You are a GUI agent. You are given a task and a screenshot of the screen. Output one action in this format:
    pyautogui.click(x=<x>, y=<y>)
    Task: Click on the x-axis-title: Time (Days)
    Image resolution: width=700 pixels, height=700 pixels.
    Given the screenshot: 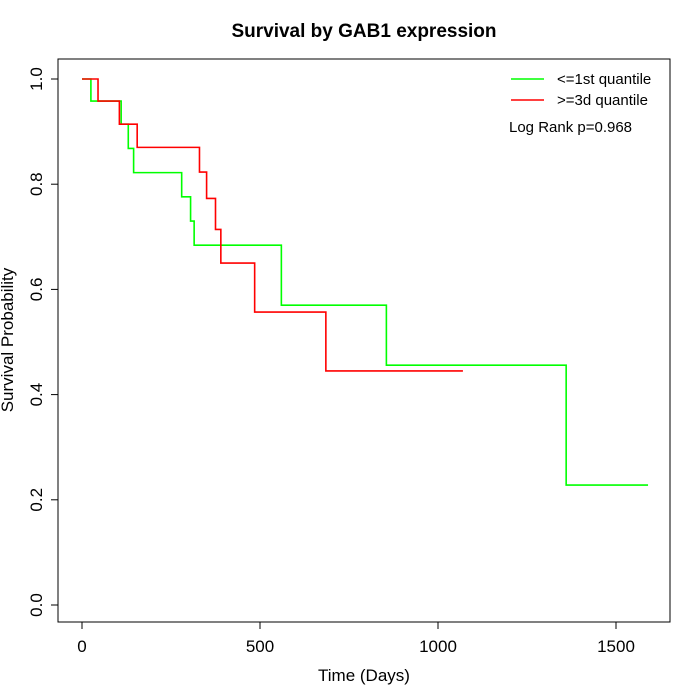 What is the action you would take?
    pyautogui.click(x=364, y=675)
    